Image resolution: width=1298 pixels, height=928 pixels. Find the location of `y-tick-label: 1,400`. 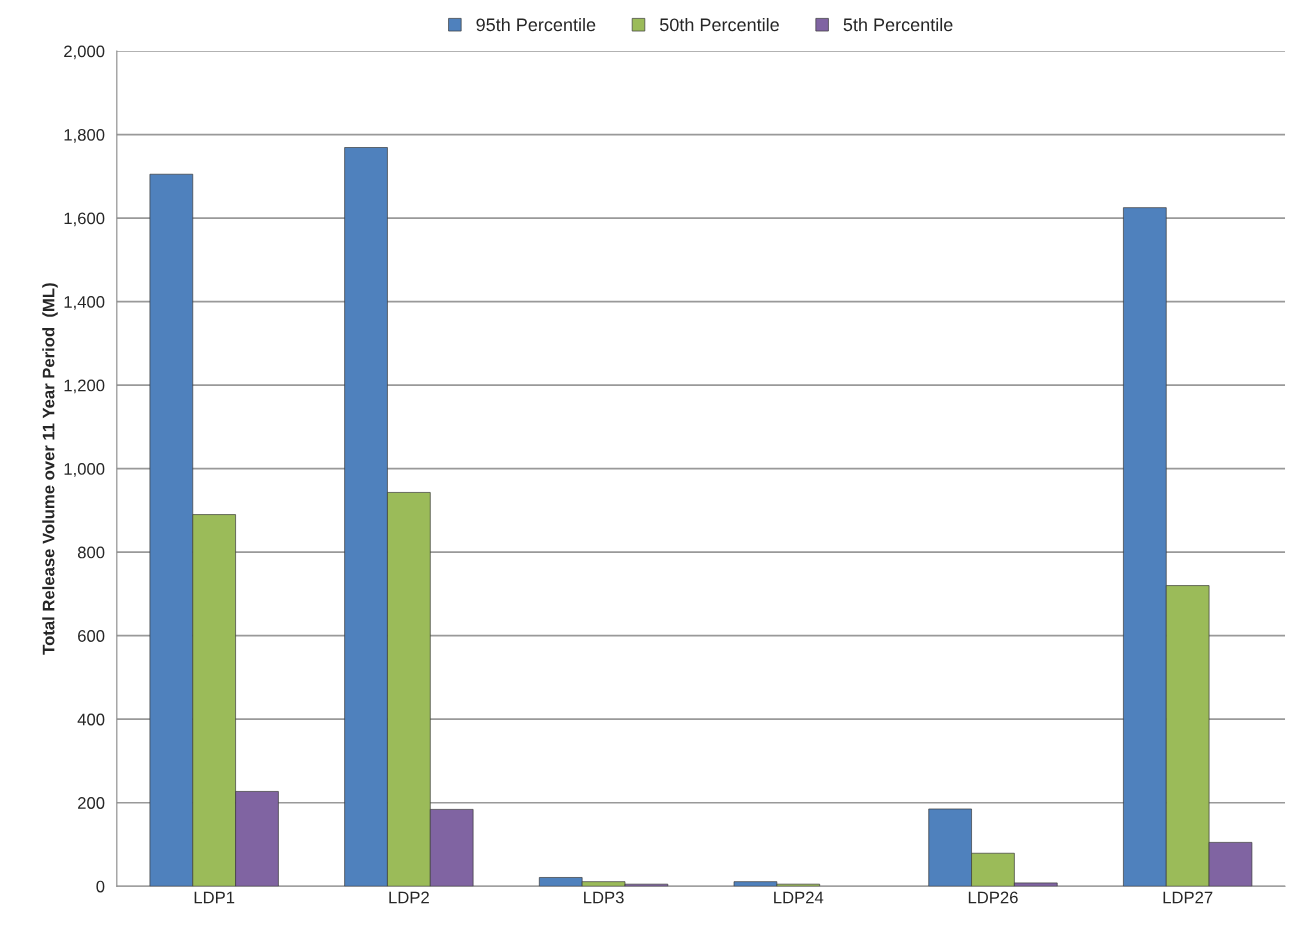

y-tick-label: 1,400 is located at coordinates (84, 303).